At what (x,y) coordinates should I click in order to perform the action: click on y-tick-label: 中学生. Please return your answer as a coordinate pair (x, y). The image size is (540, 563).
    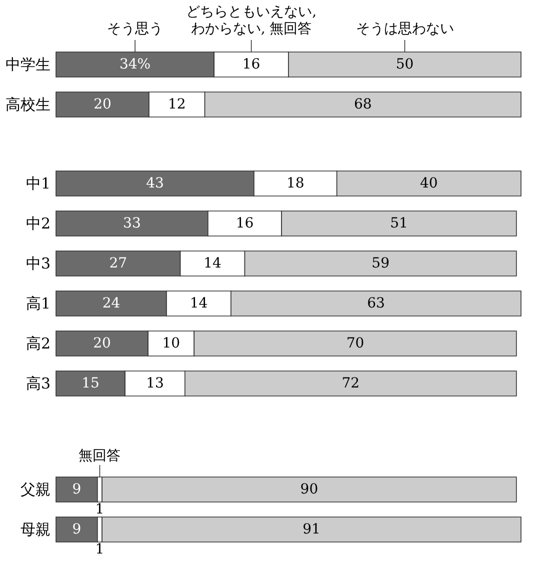
    Looking at the image, I should click on (28, 65).